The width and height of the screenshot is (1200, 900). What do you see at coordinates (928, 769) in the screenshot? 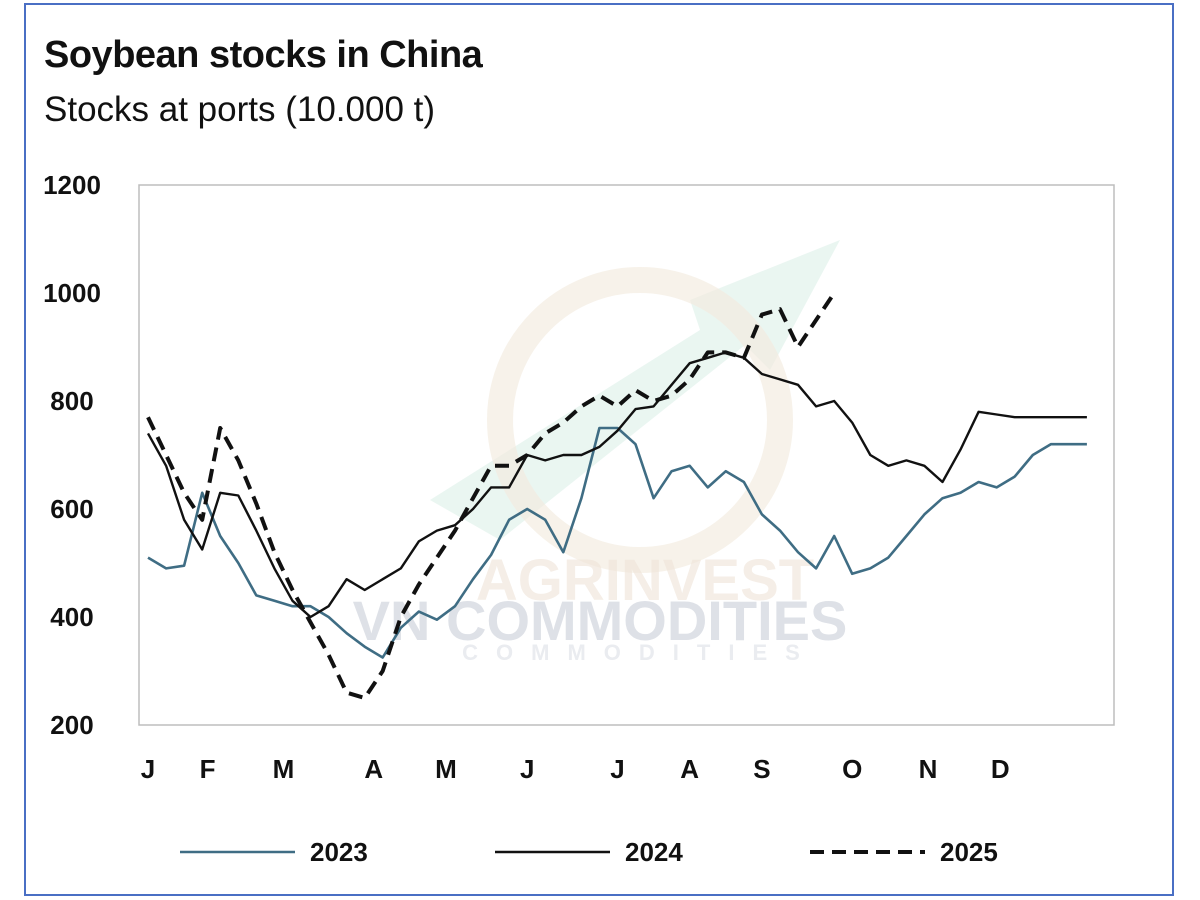
I see `x-tick-label: N` at bounding box center [928, 769].